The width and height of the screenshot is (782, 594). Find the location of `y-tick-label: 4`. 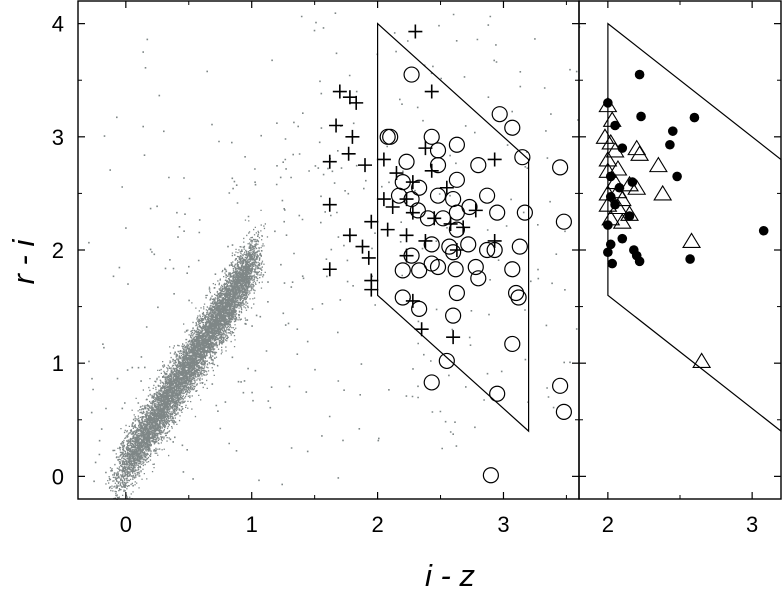

y-tick-label: 4 is located at coordinates (58, 24).